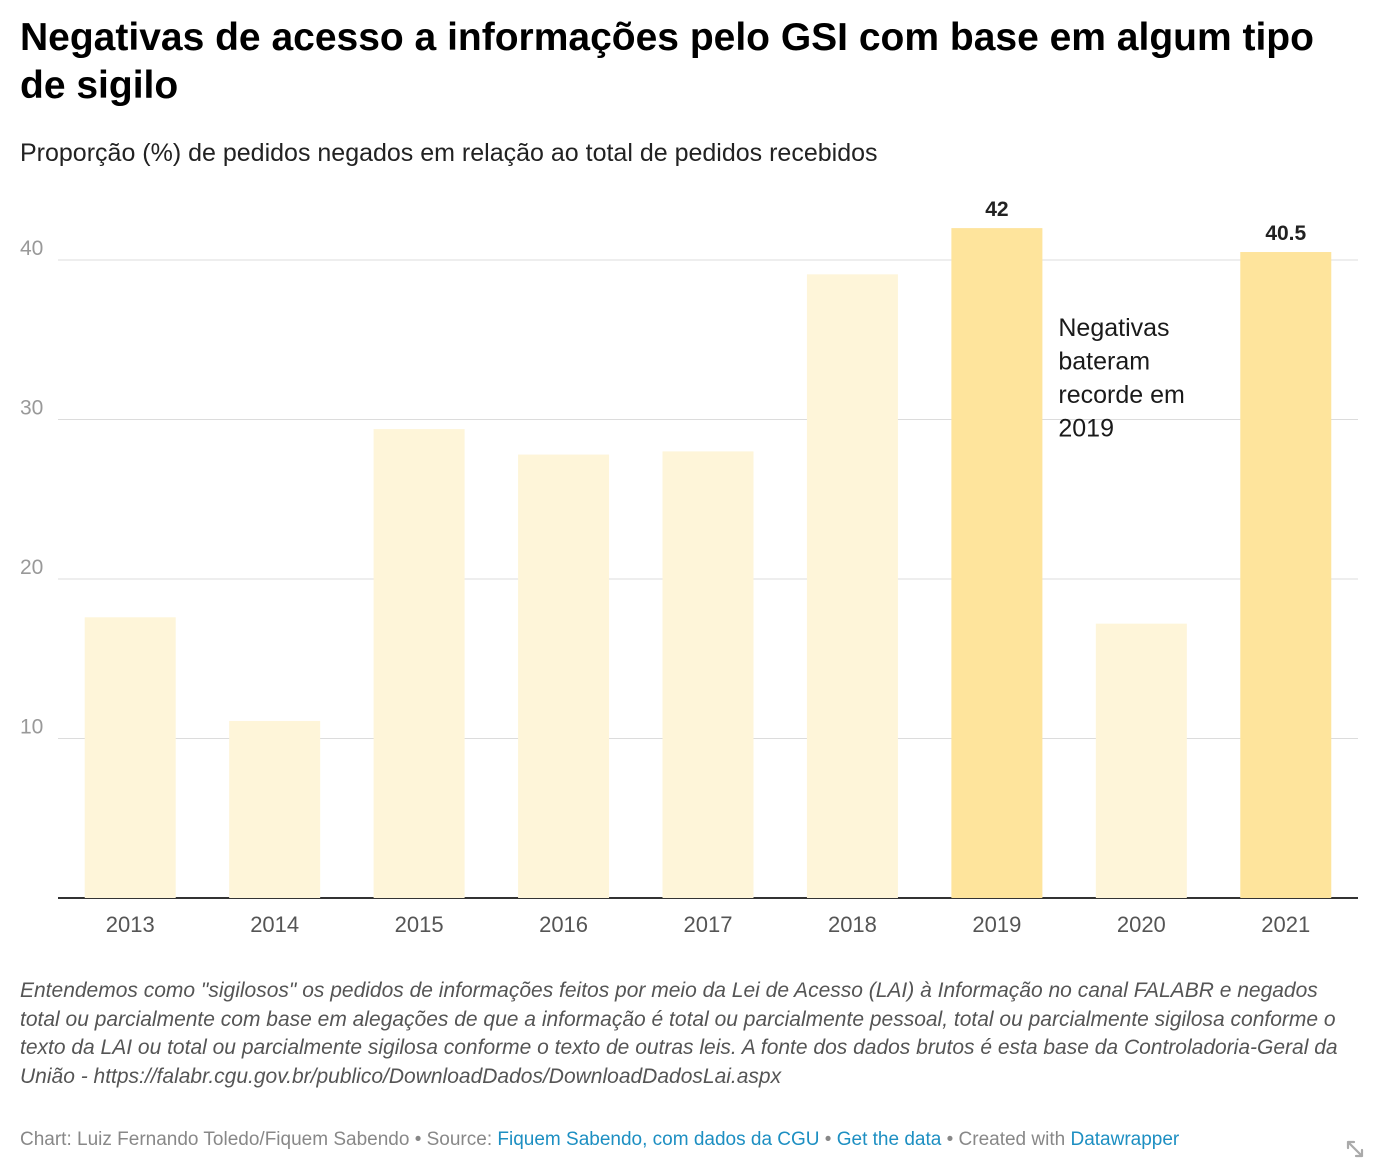 This screenshot has width=1378, height=1168. What do you see at coordinates (658, 1139) in the screenshot?
I see `source-link: Fiquem Sabendo, com dados da CGU` at bounding box center [658, 1139].